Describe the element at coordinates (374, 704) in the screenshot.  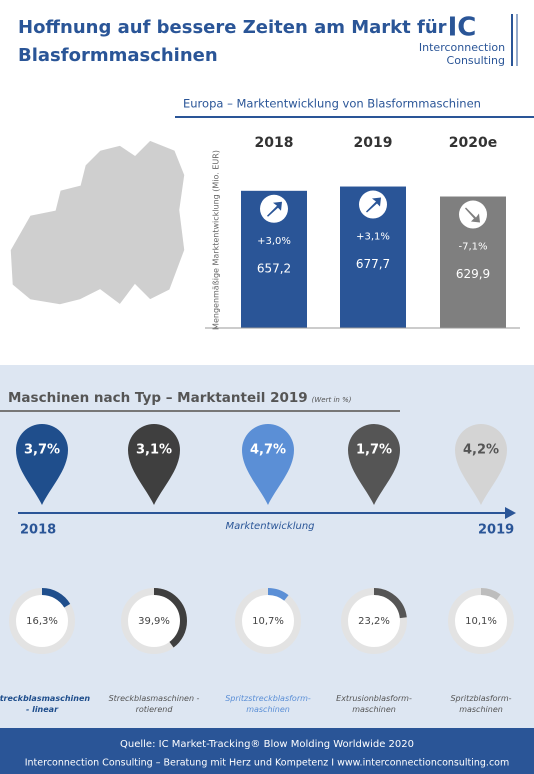
I see `category-label: Extrusionblasform-maschinen` at that location.